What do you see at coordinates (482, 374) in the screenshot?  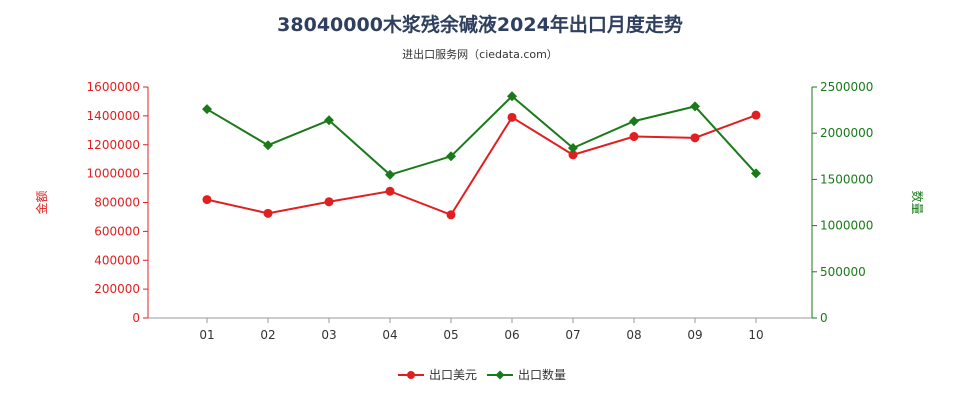 I see `legend: 出口美元 出口数量` at bounding box center [482, 374].